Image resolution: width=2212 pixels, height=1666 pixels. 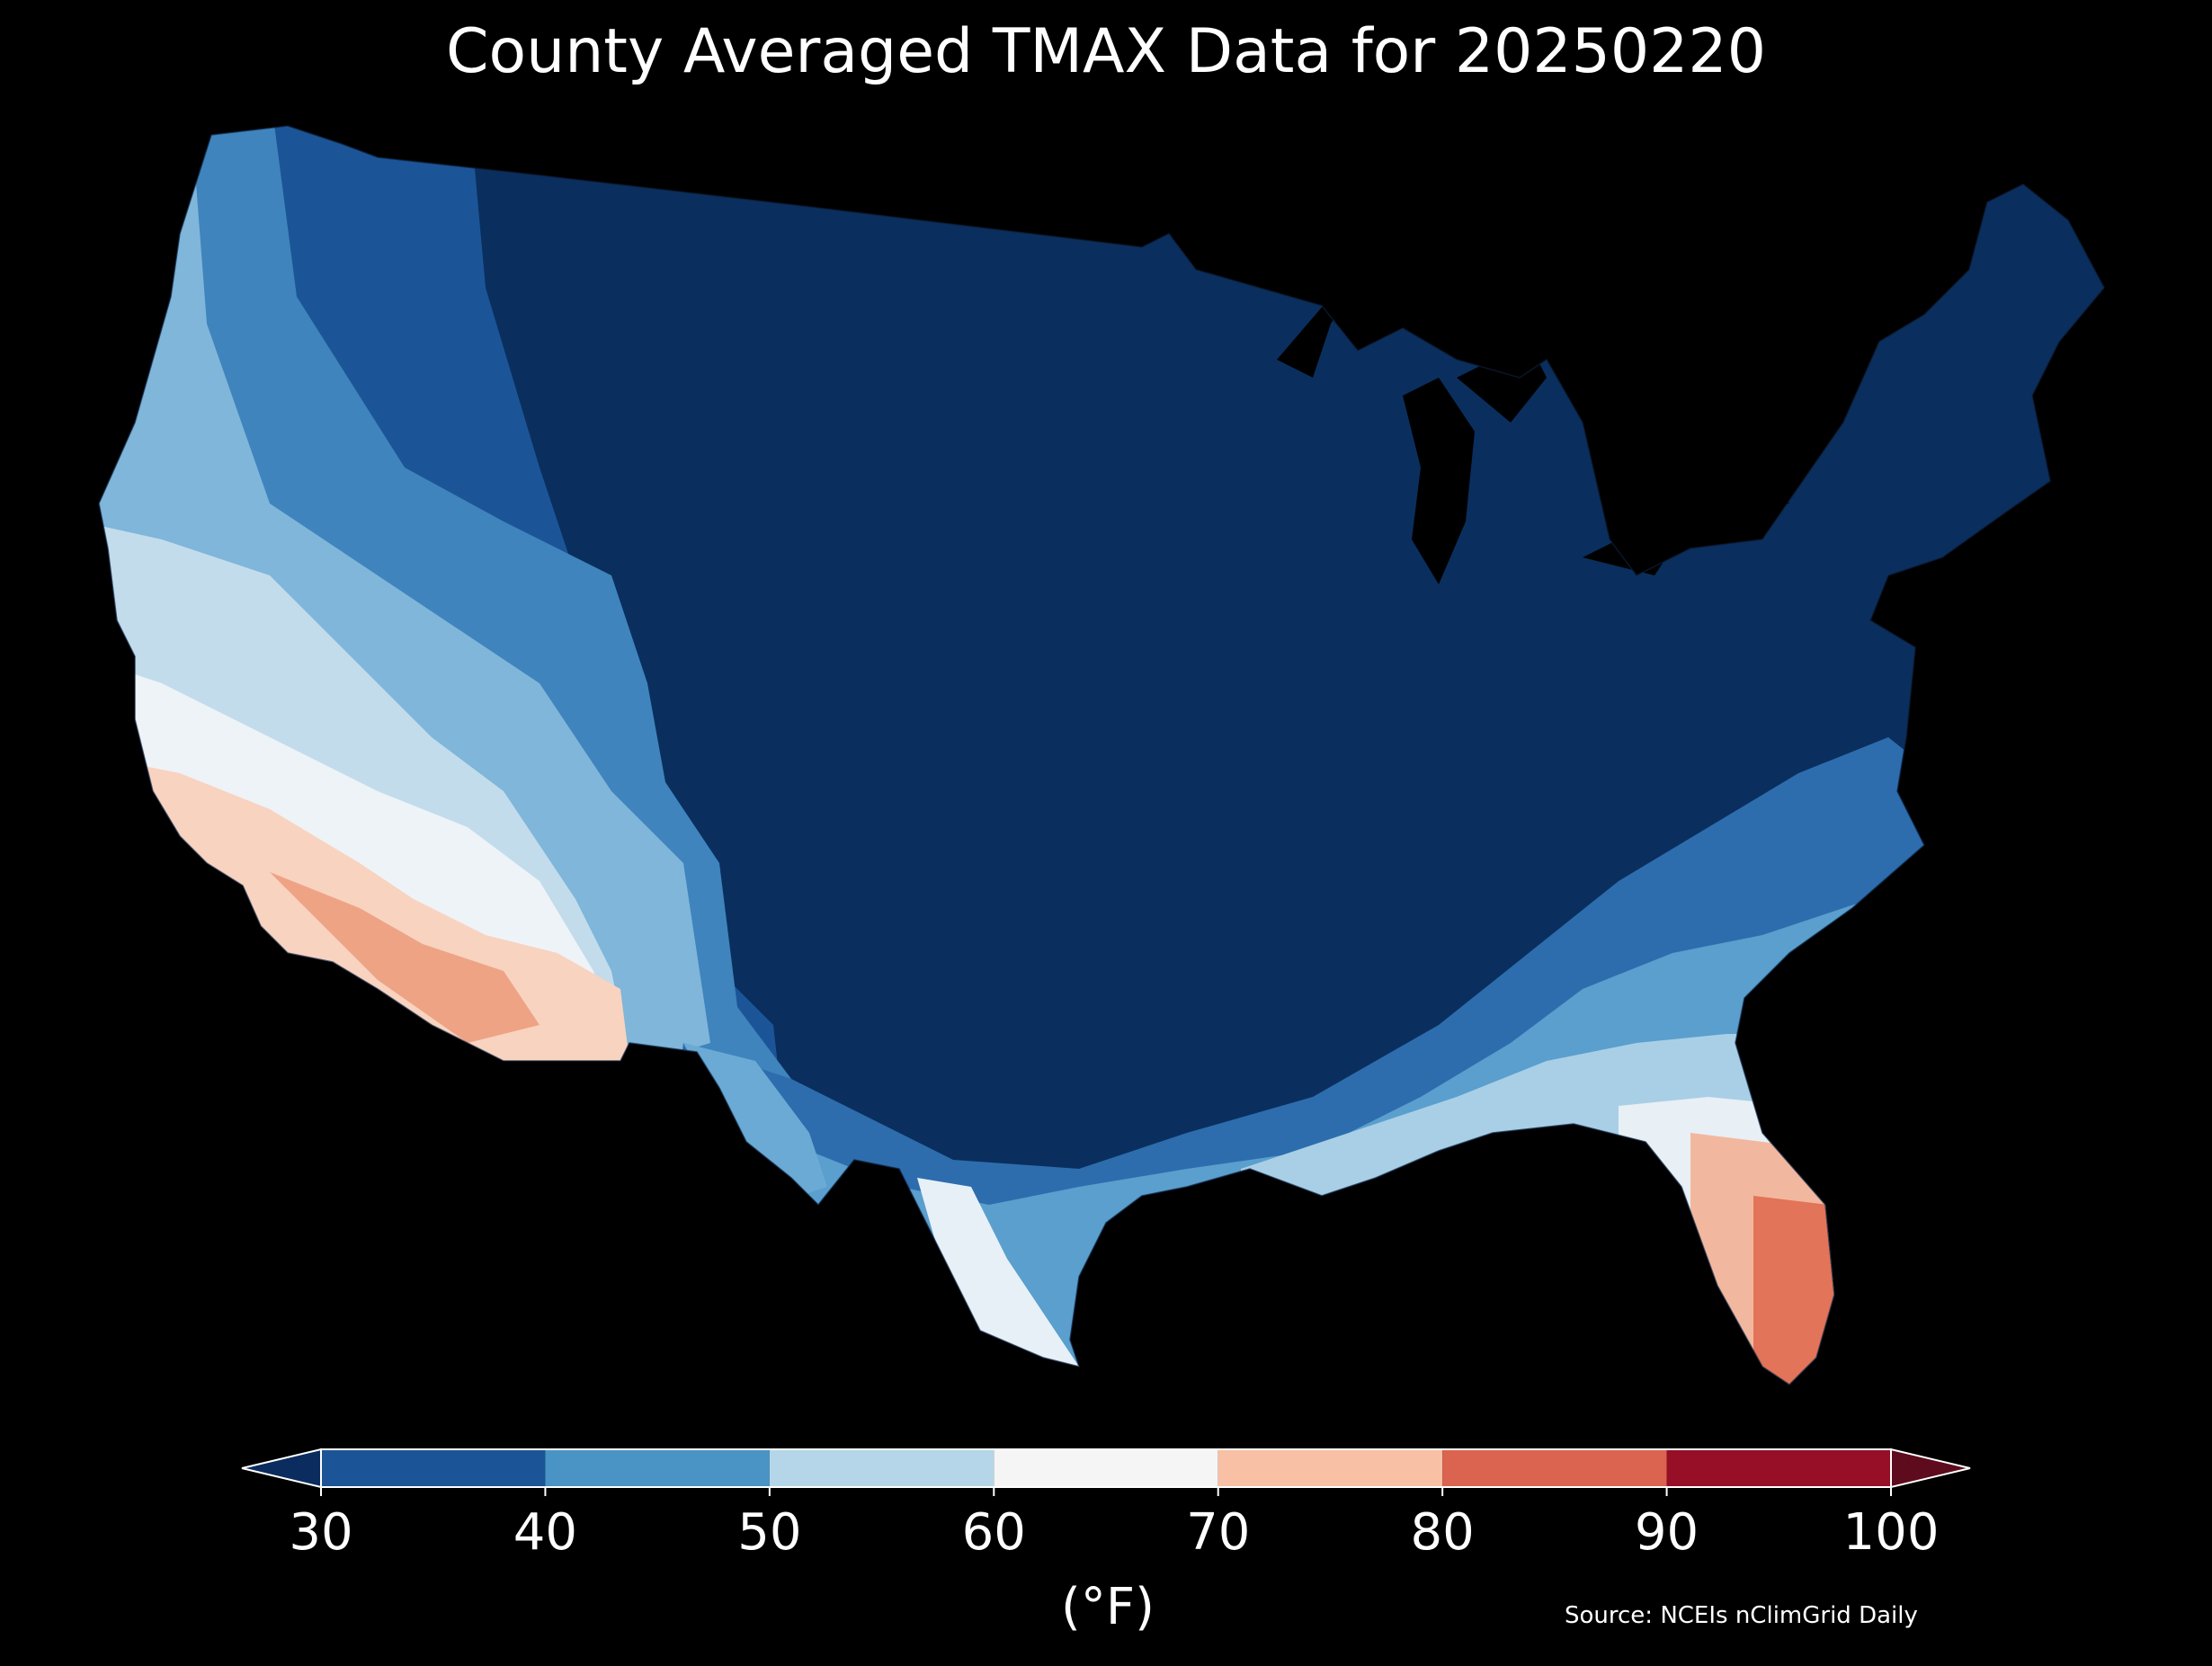 What do you see at coordinates (1533, 427) in the screenshot?
I see `great-lakes` at bounding box center [1533, 427].